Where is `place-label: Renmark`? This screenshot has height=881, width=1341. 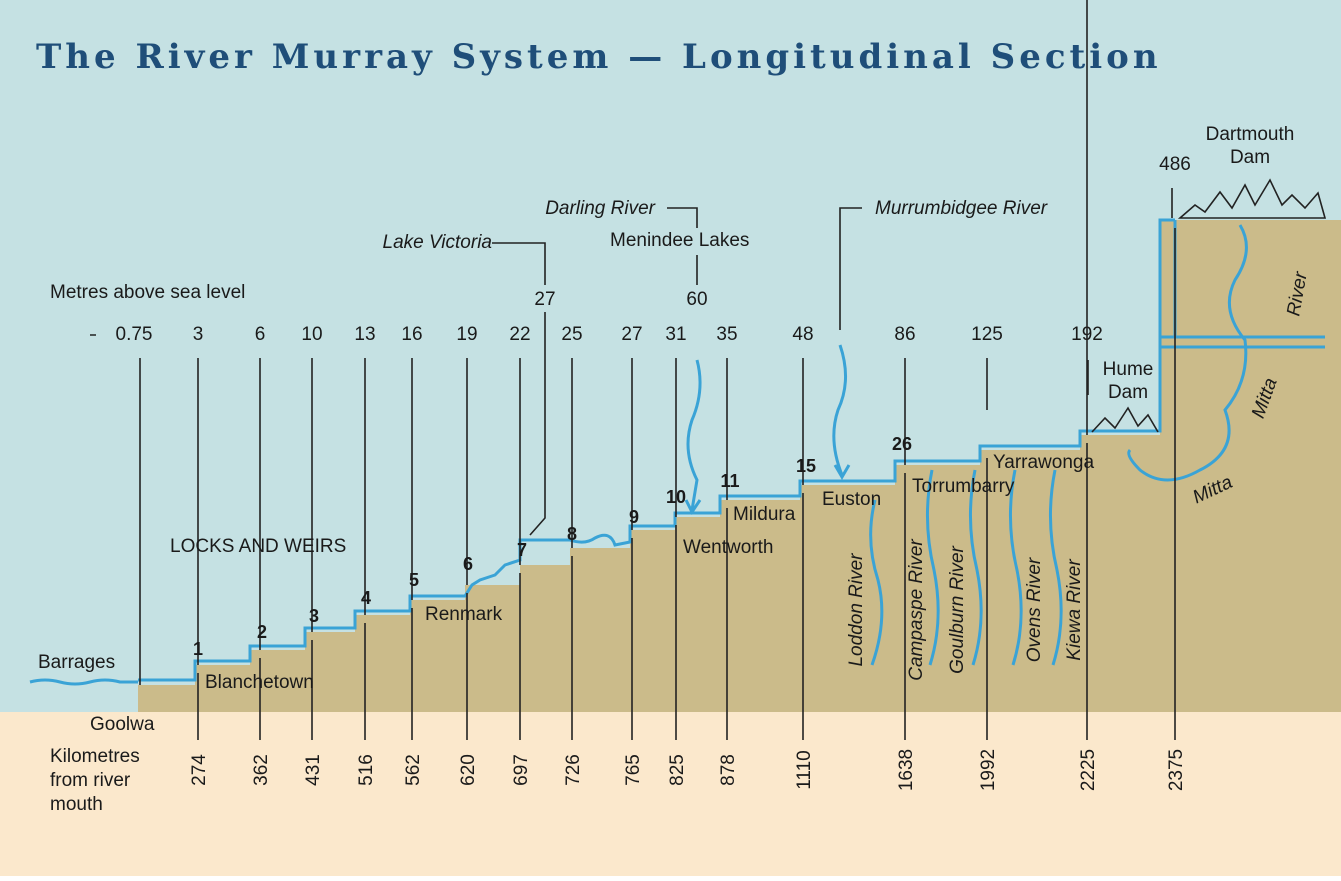
place-label: Renmark is located at coordinates (464, 614).